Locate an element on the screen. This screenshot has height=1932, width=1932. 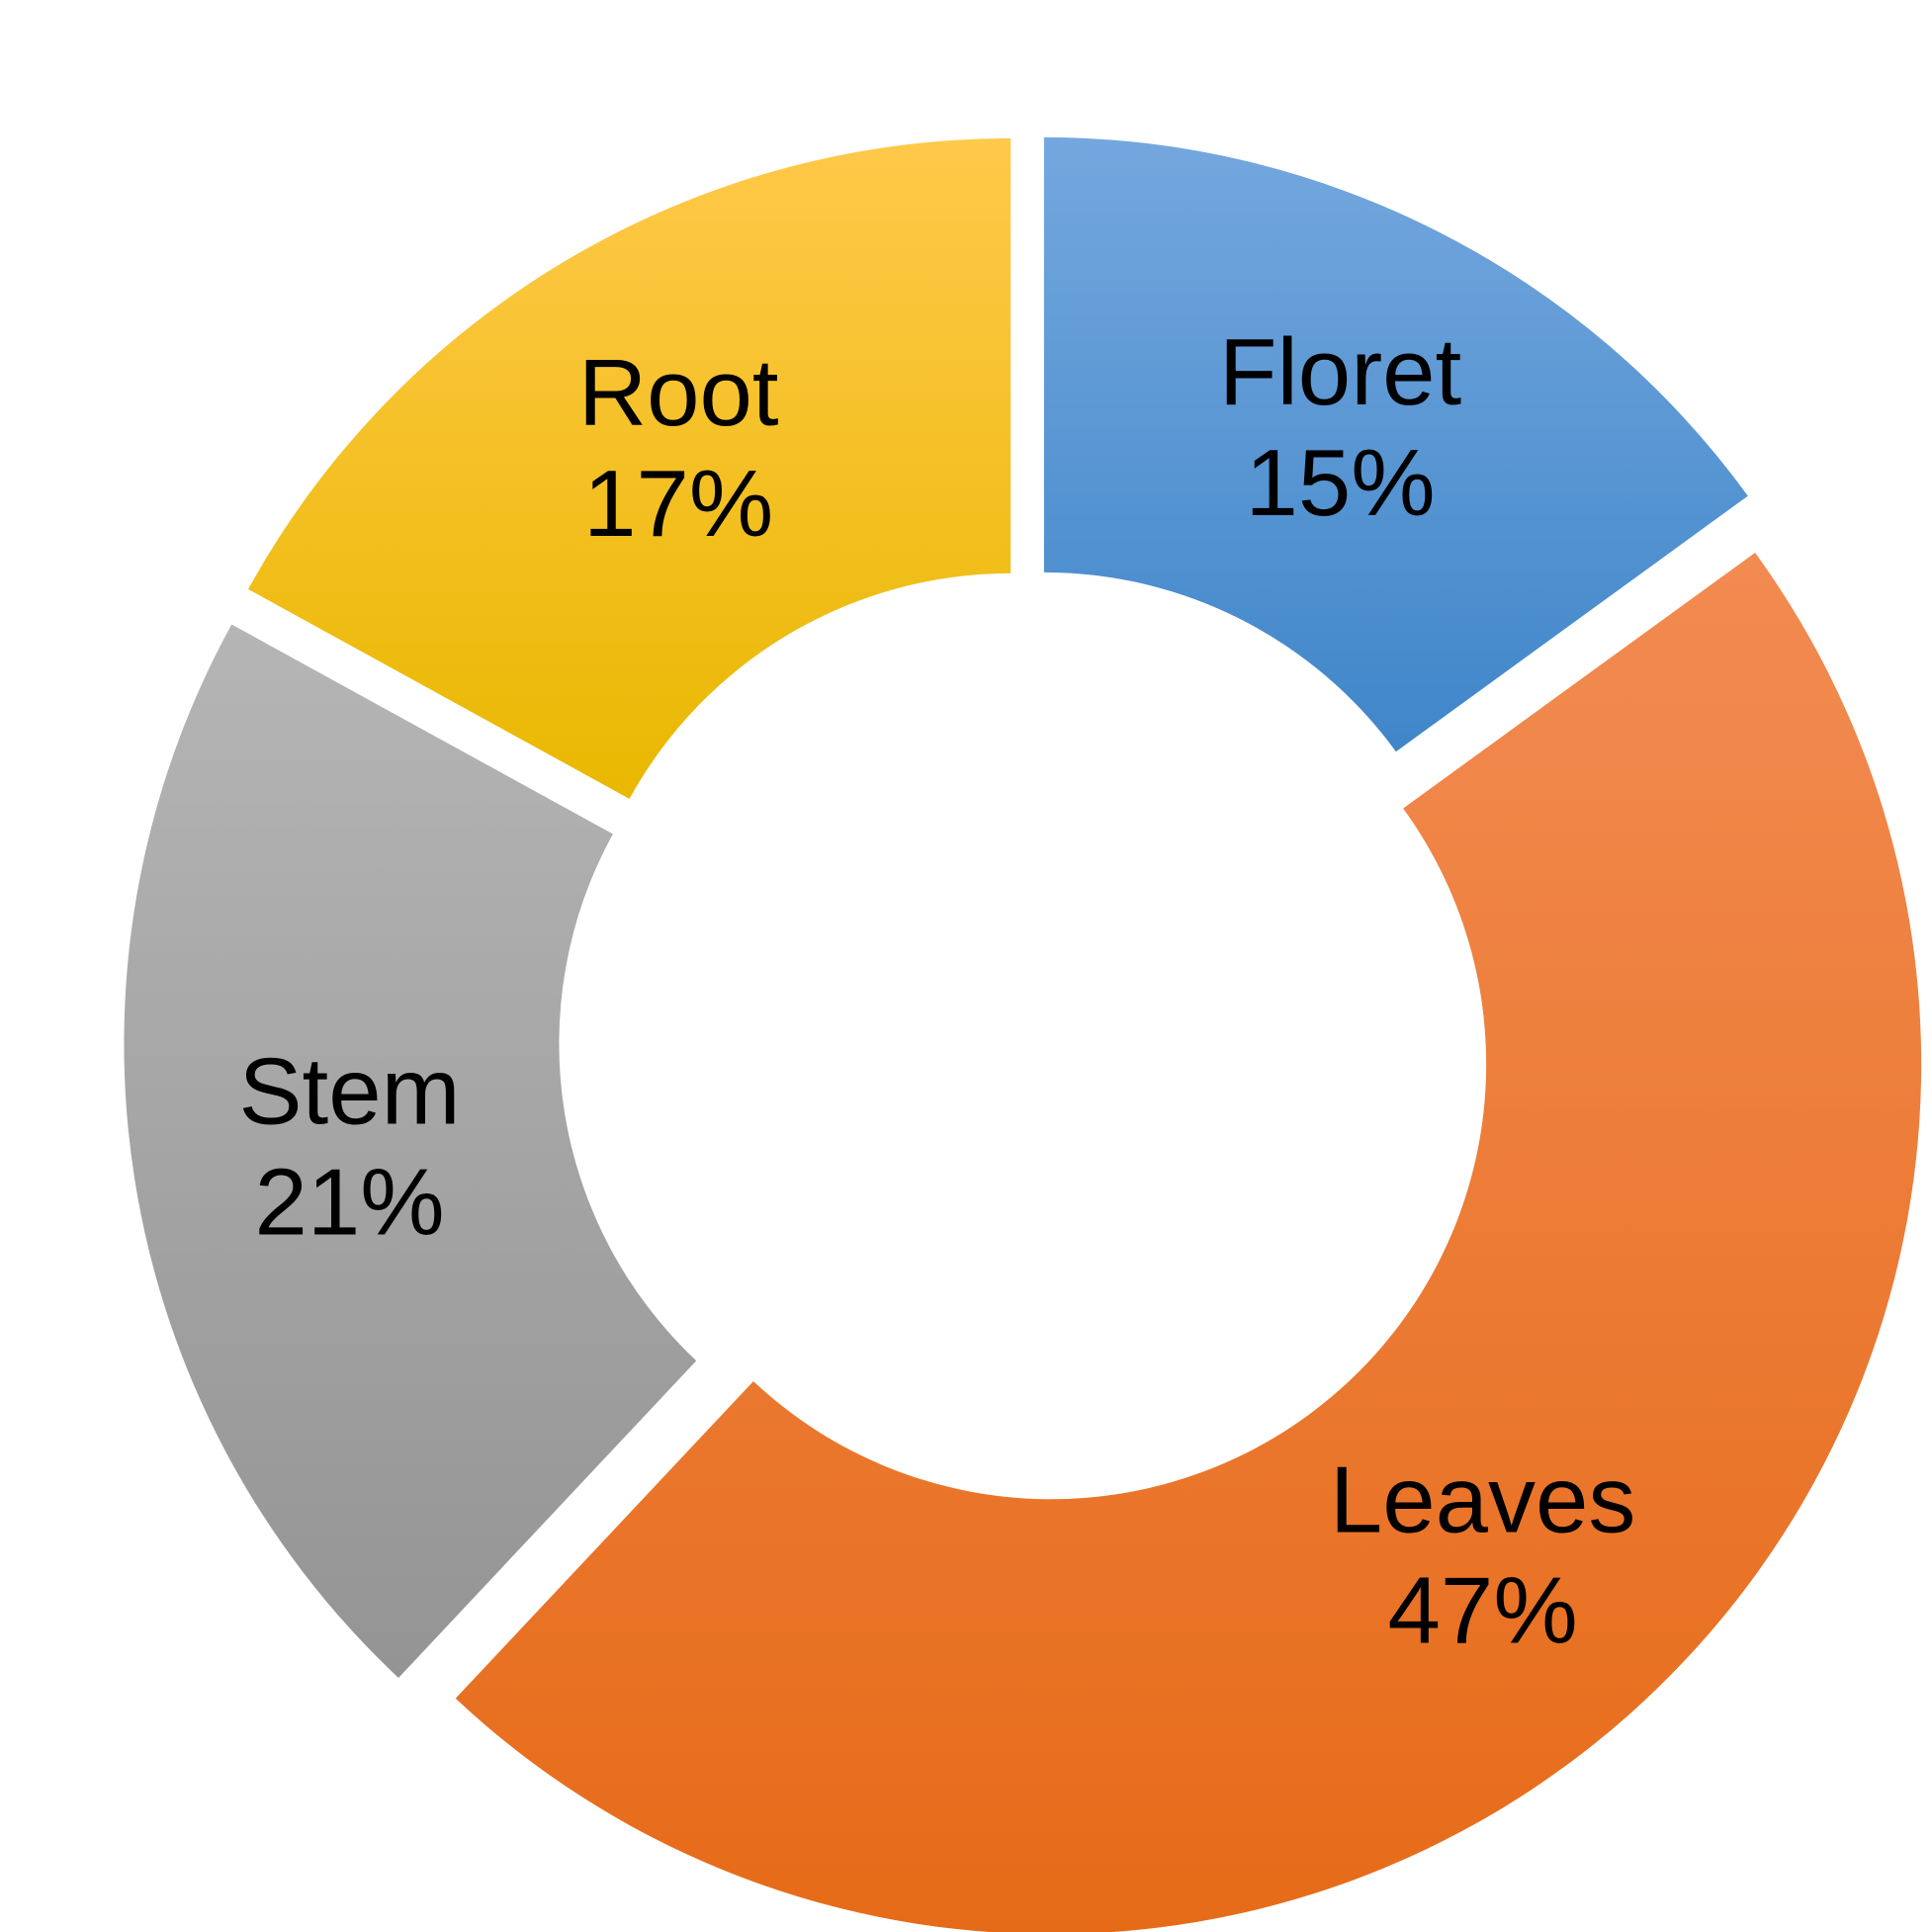
slice-label-name-stem: Stem is located at coordinates (350, 1092).